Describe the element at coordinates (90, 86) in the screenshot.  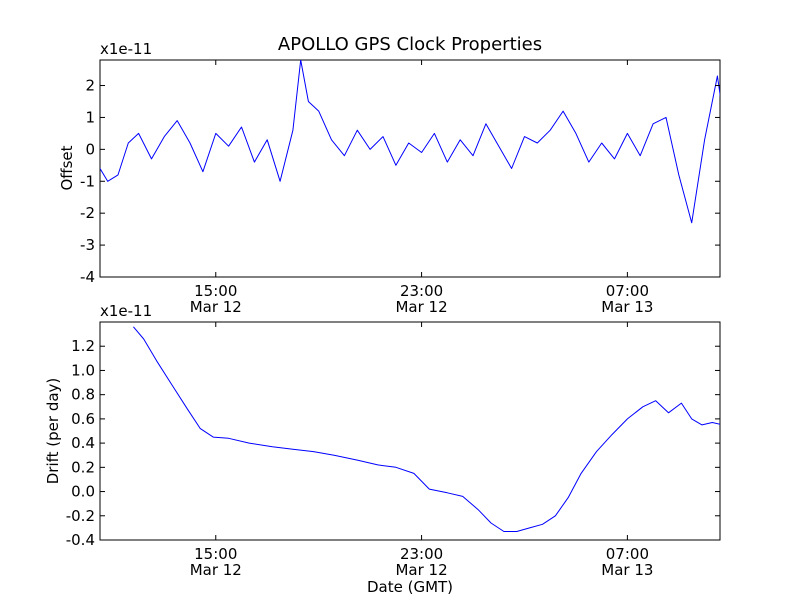
I see `offset-y-tick-label: 2` at that location.